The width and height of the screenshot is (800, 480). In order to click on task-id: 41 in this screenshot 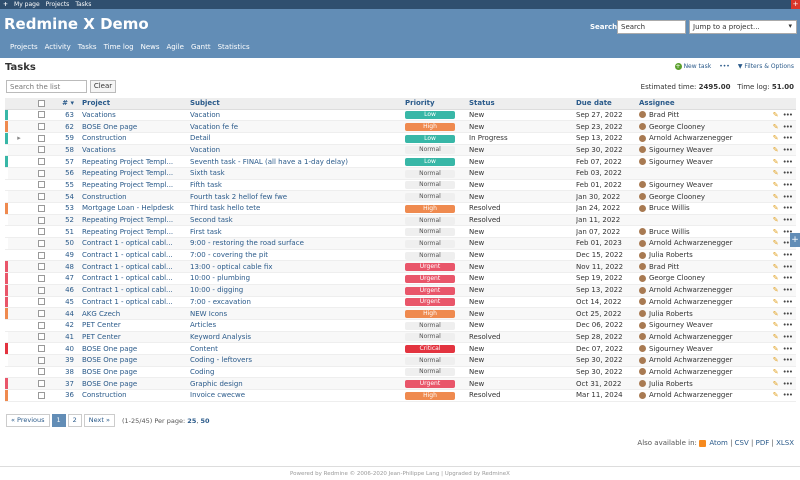, I will do `click(67, 337)`.